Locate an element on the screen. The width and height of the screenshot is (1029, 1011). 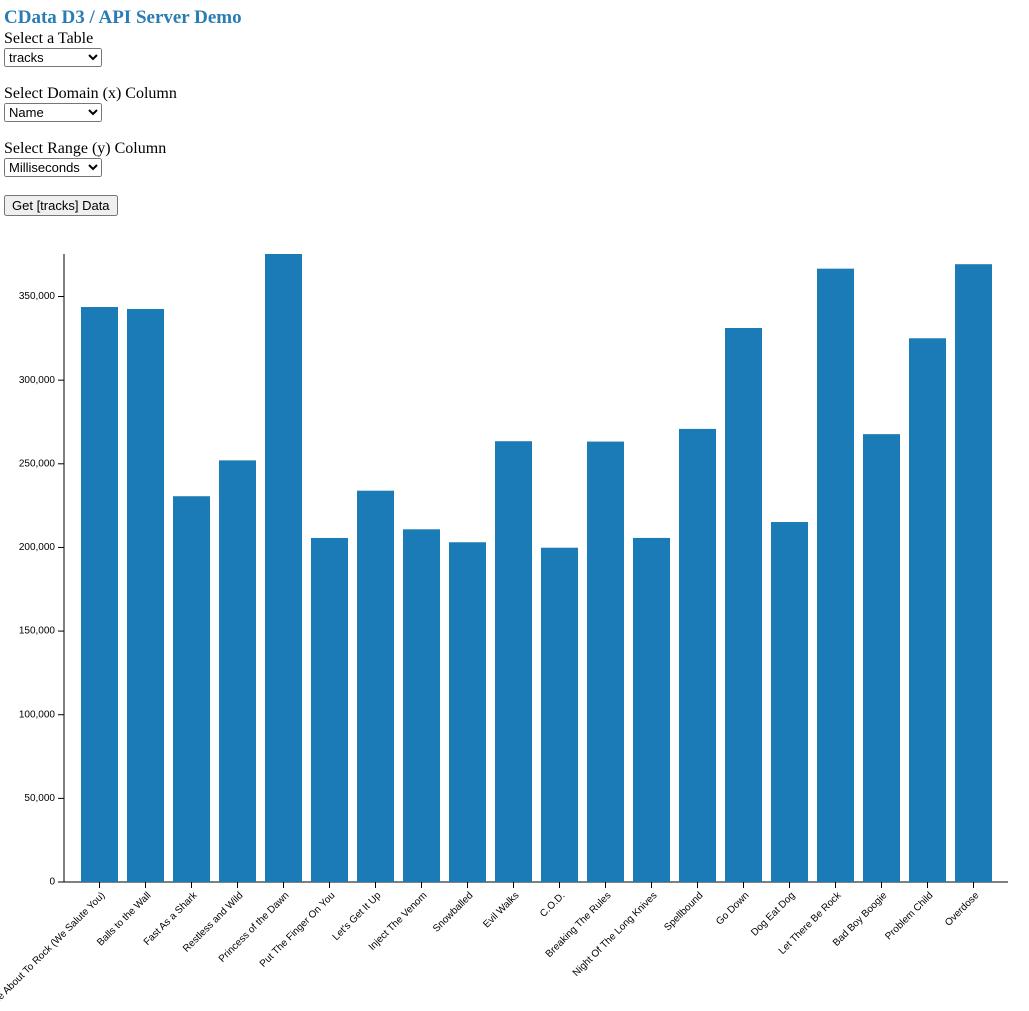
table-select: tracks is located at coordinates (53, 57).